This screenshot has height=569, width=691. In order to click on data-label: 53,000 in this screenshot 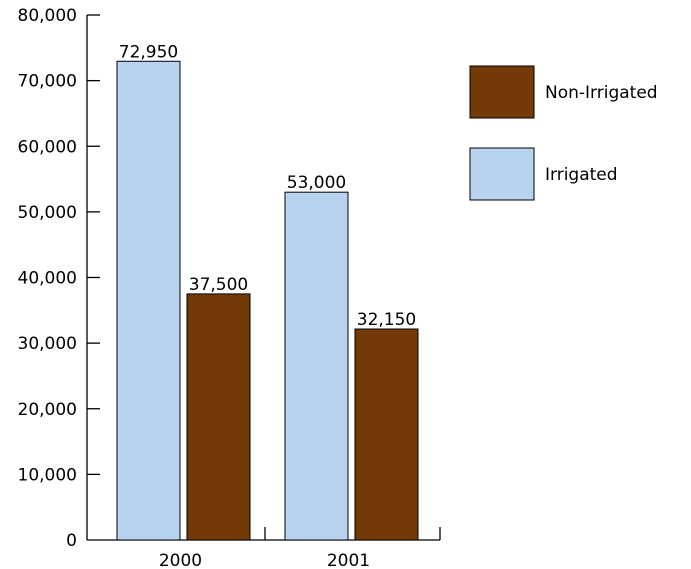, I will do `click(316, 183)`.